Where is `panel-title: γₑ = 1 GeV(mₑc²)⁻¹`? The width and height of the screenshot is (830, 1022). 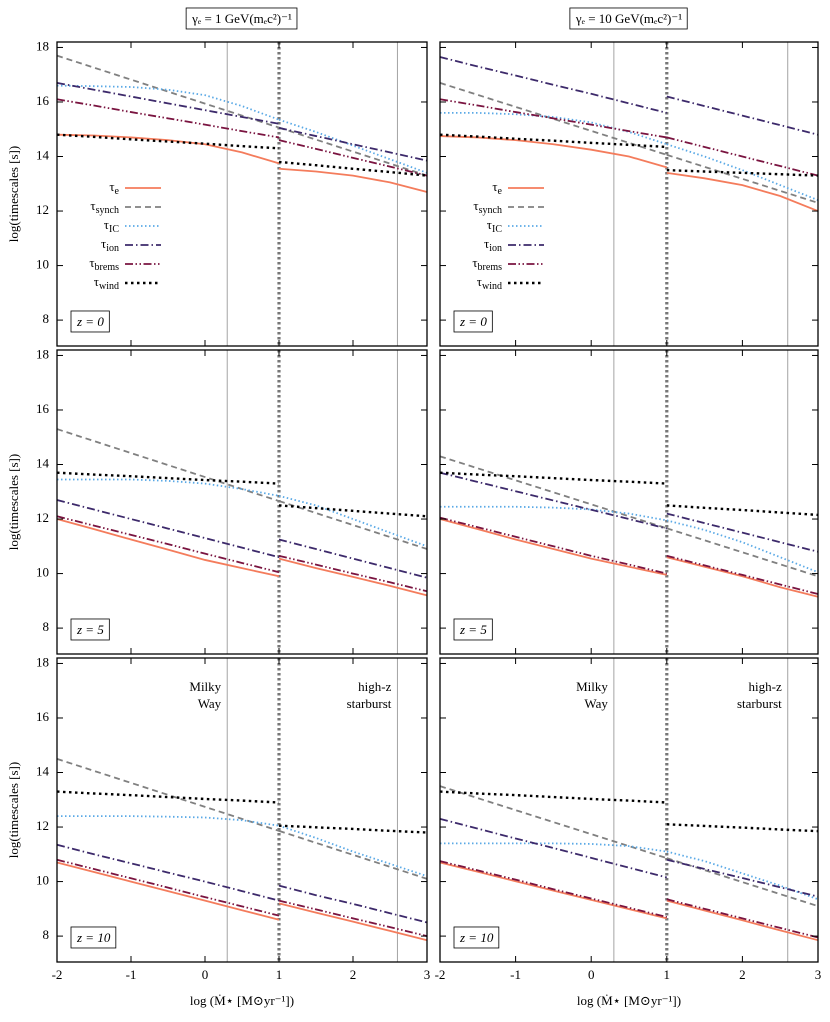
panel-title: γₑ = 1 GeV(mₑc²)⁻¹ is located at coordinates (241, 18).